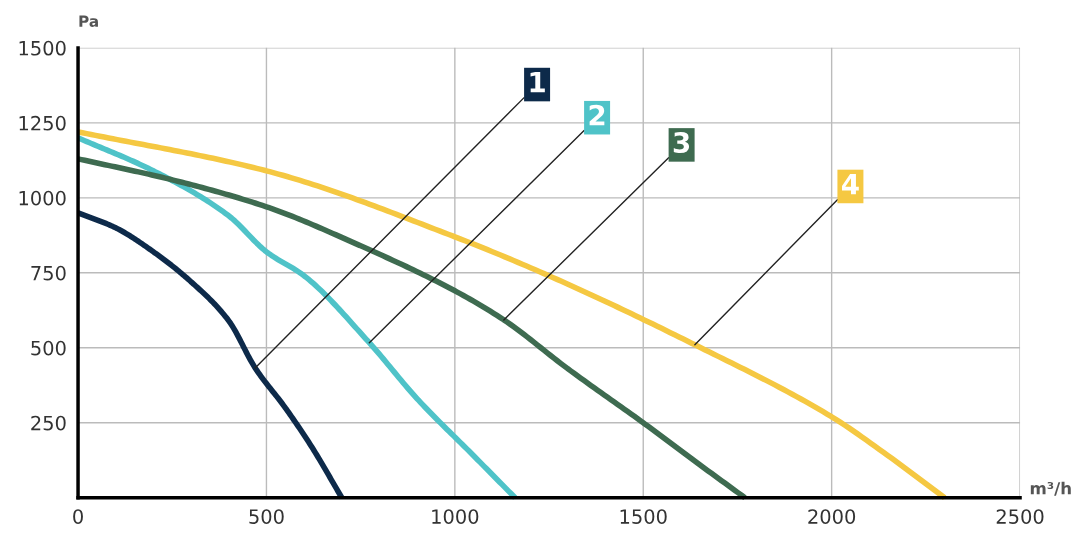 The width and height of the screenshot is (1084, 544). I want to click on x-tick-label: 2000, so click(832, 516).